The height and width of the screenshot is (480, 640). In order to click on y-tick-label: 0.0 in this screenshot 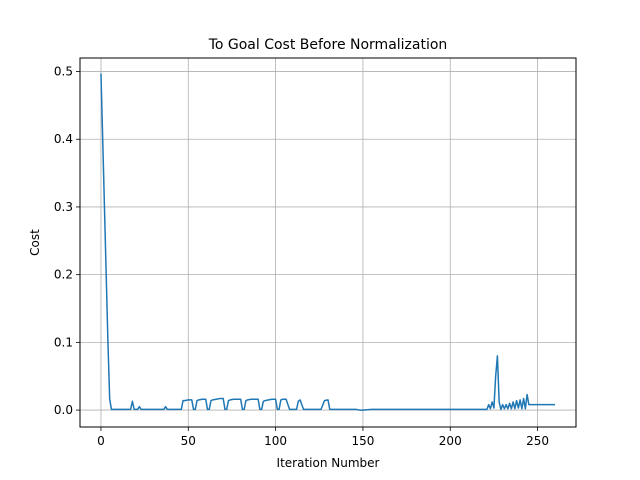, I will do `click(63, 410)`.